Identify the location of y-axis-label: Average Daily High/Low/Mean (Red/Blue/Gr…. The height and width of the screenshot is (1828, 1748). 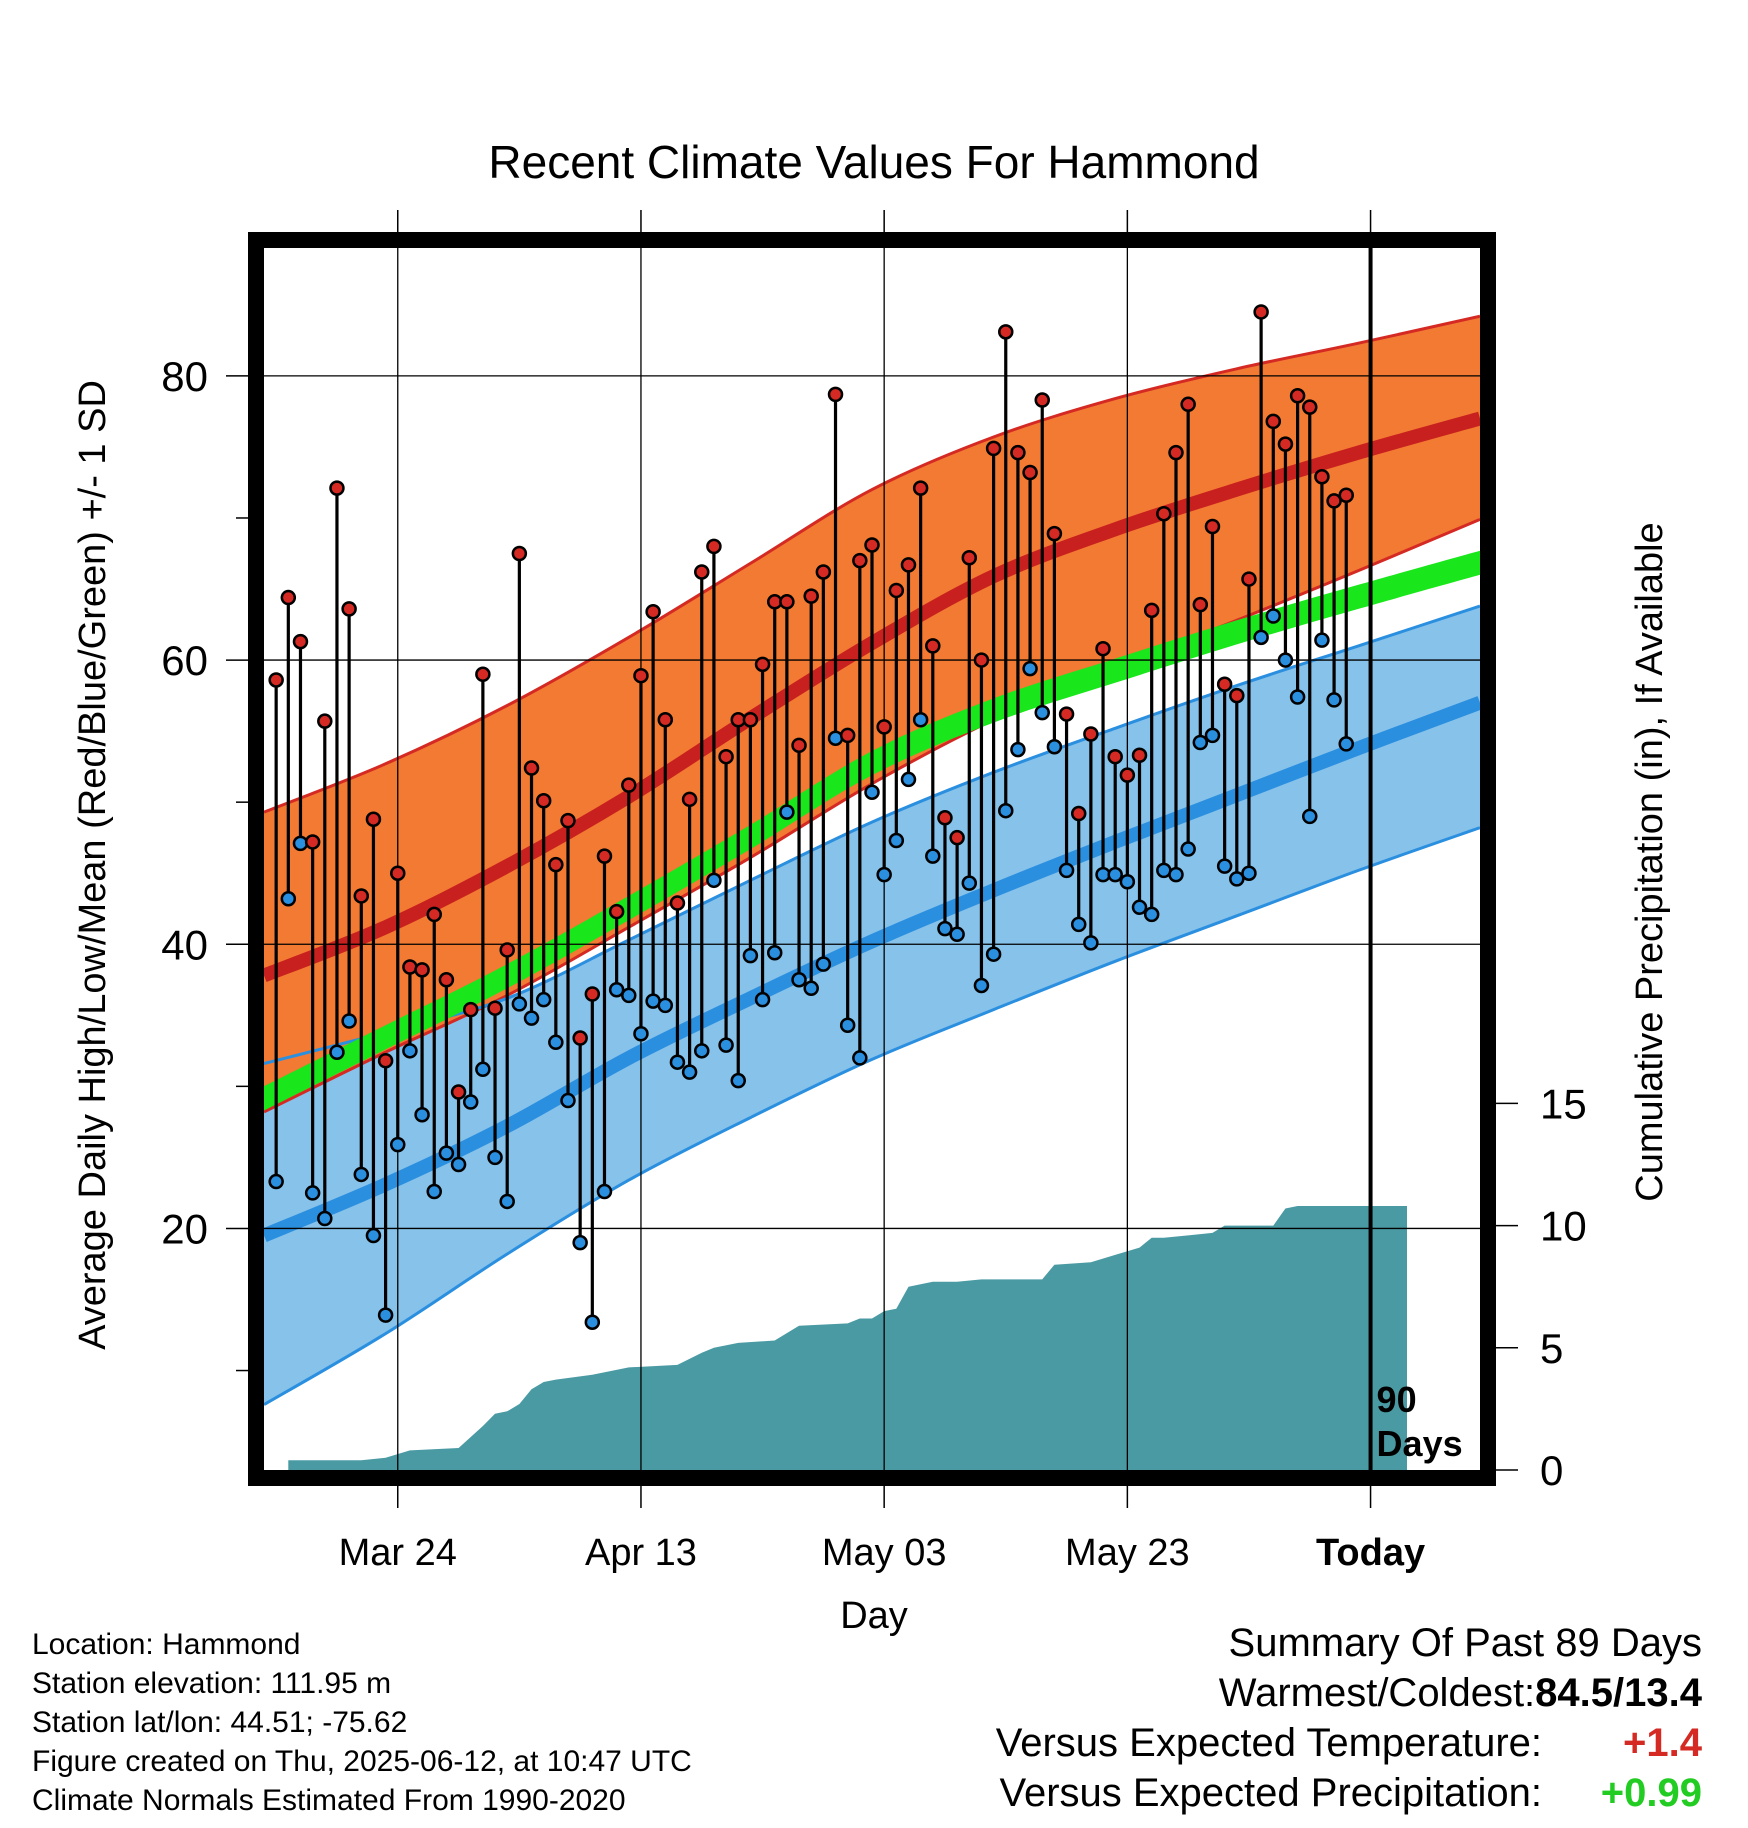
(93, 865).